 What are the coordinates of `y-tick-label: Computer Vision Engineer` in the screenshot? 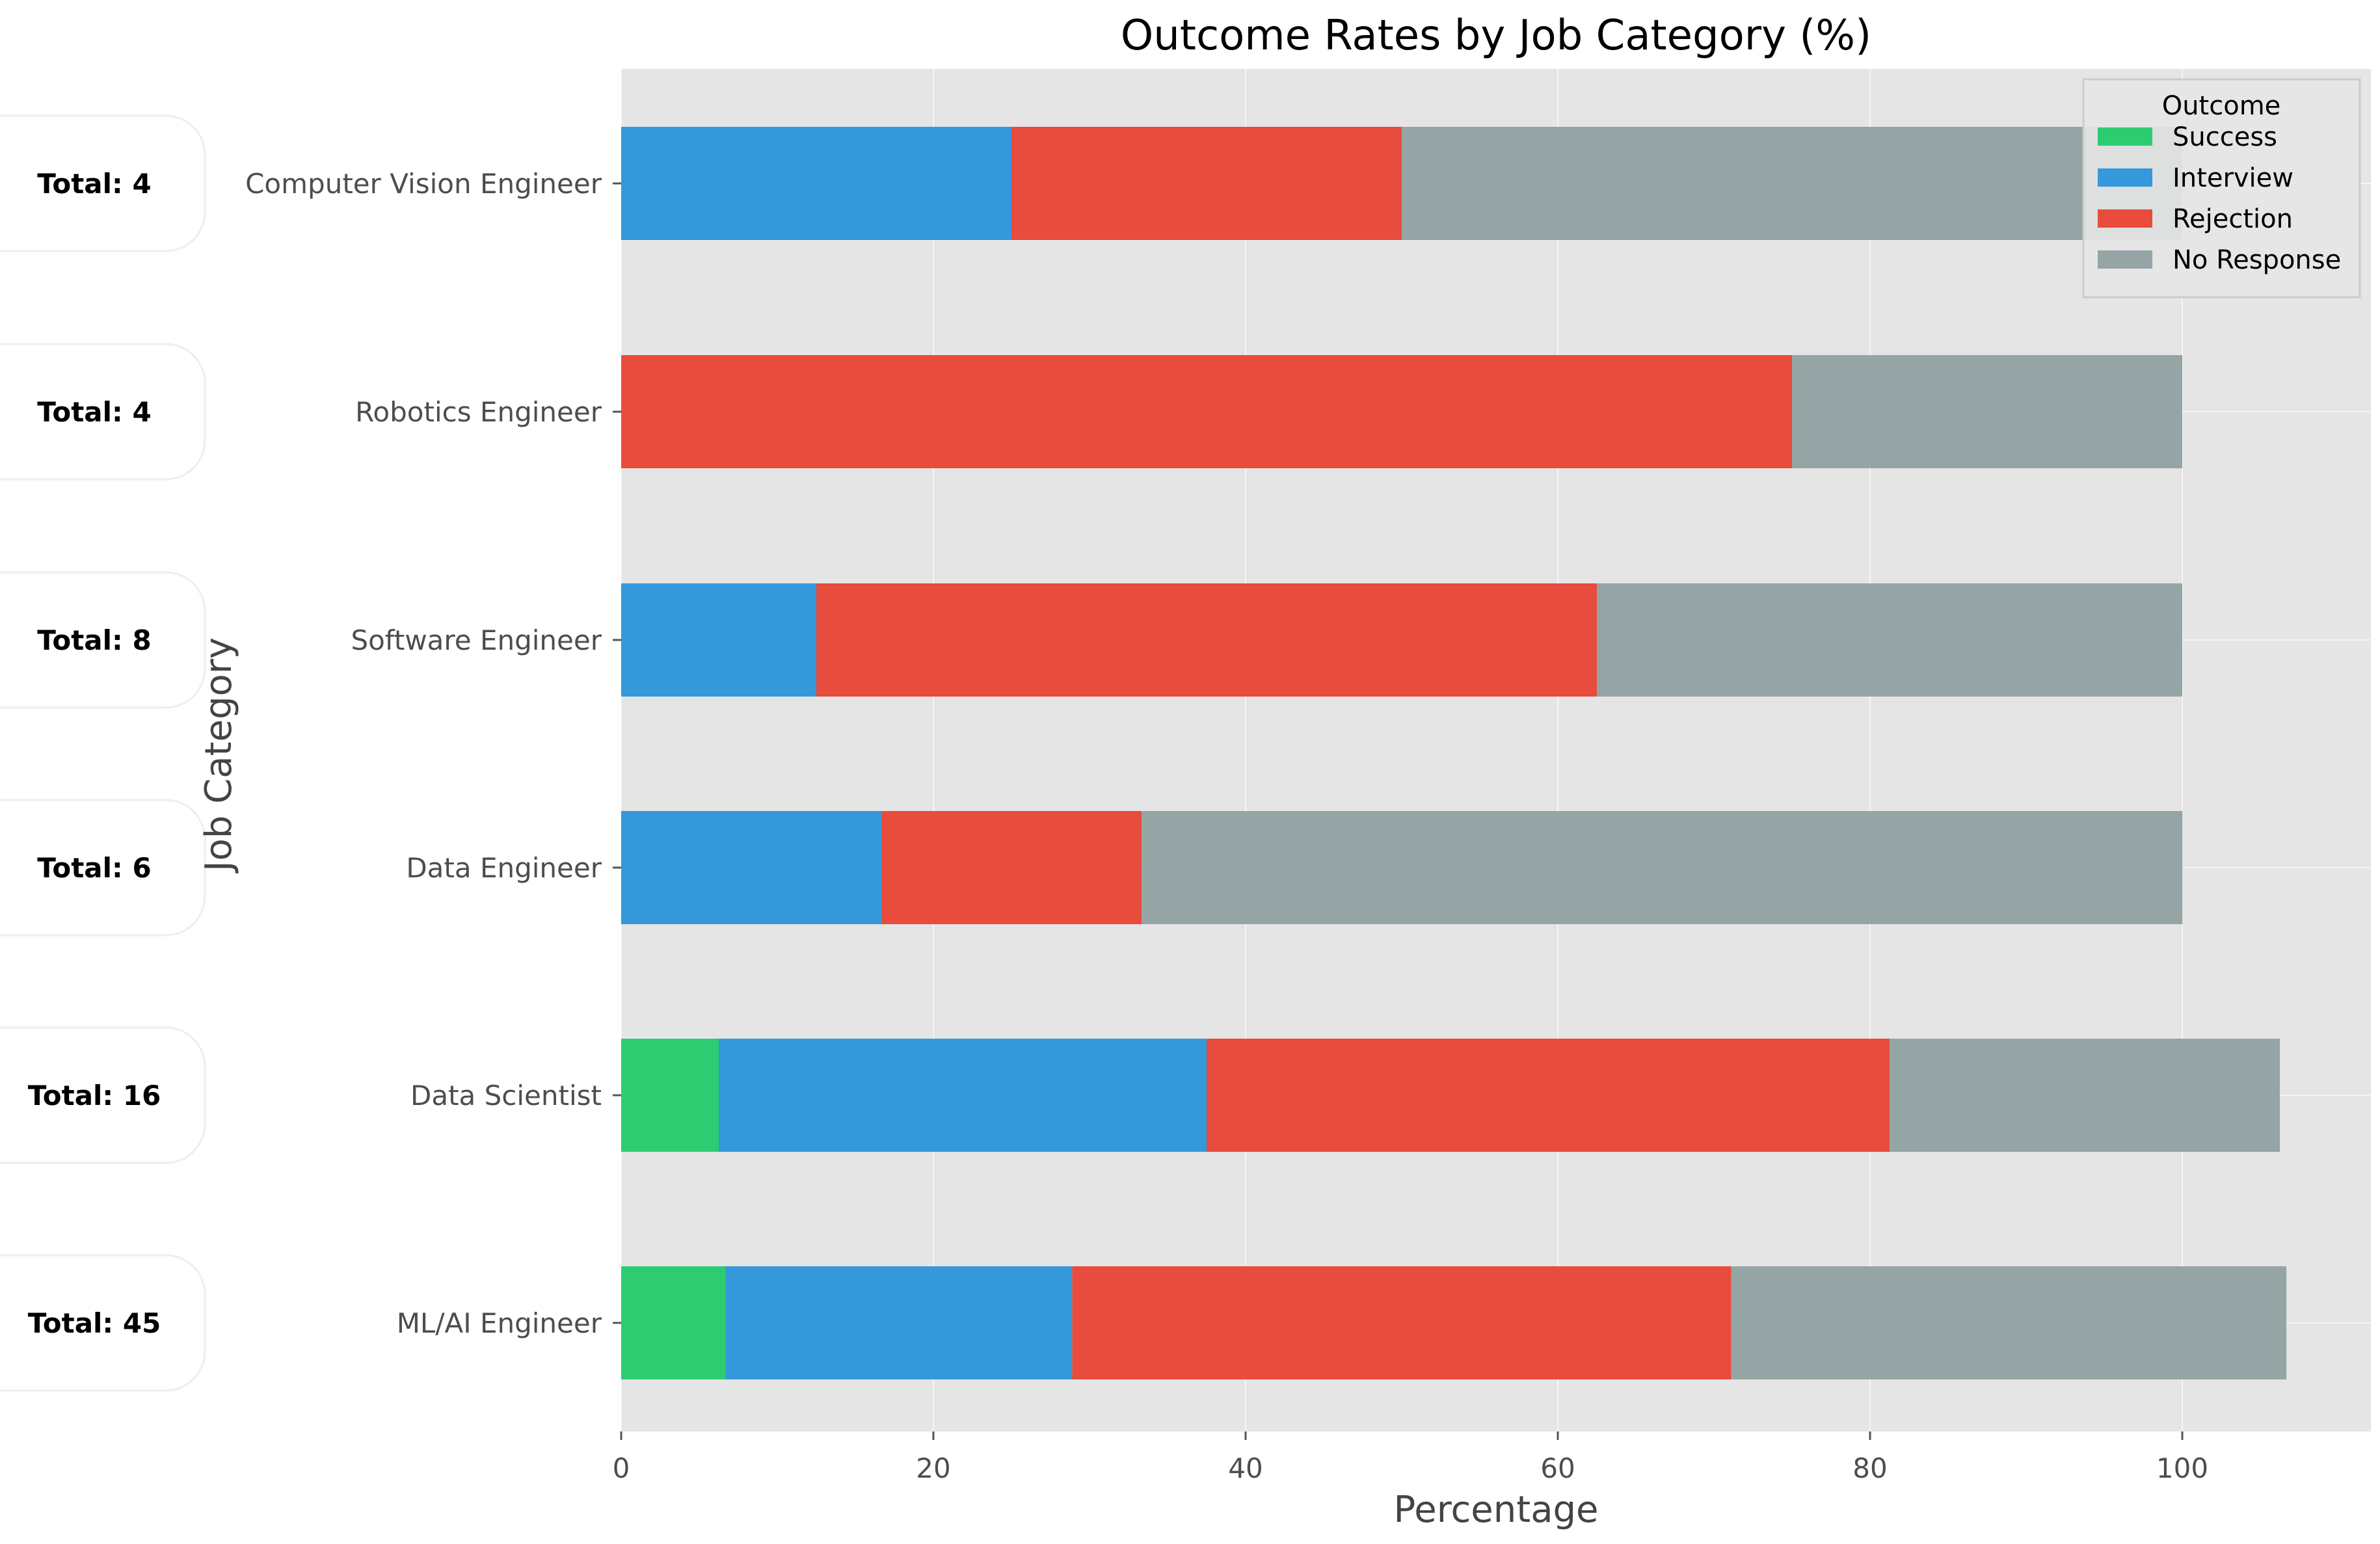 It's located at (424, 184).